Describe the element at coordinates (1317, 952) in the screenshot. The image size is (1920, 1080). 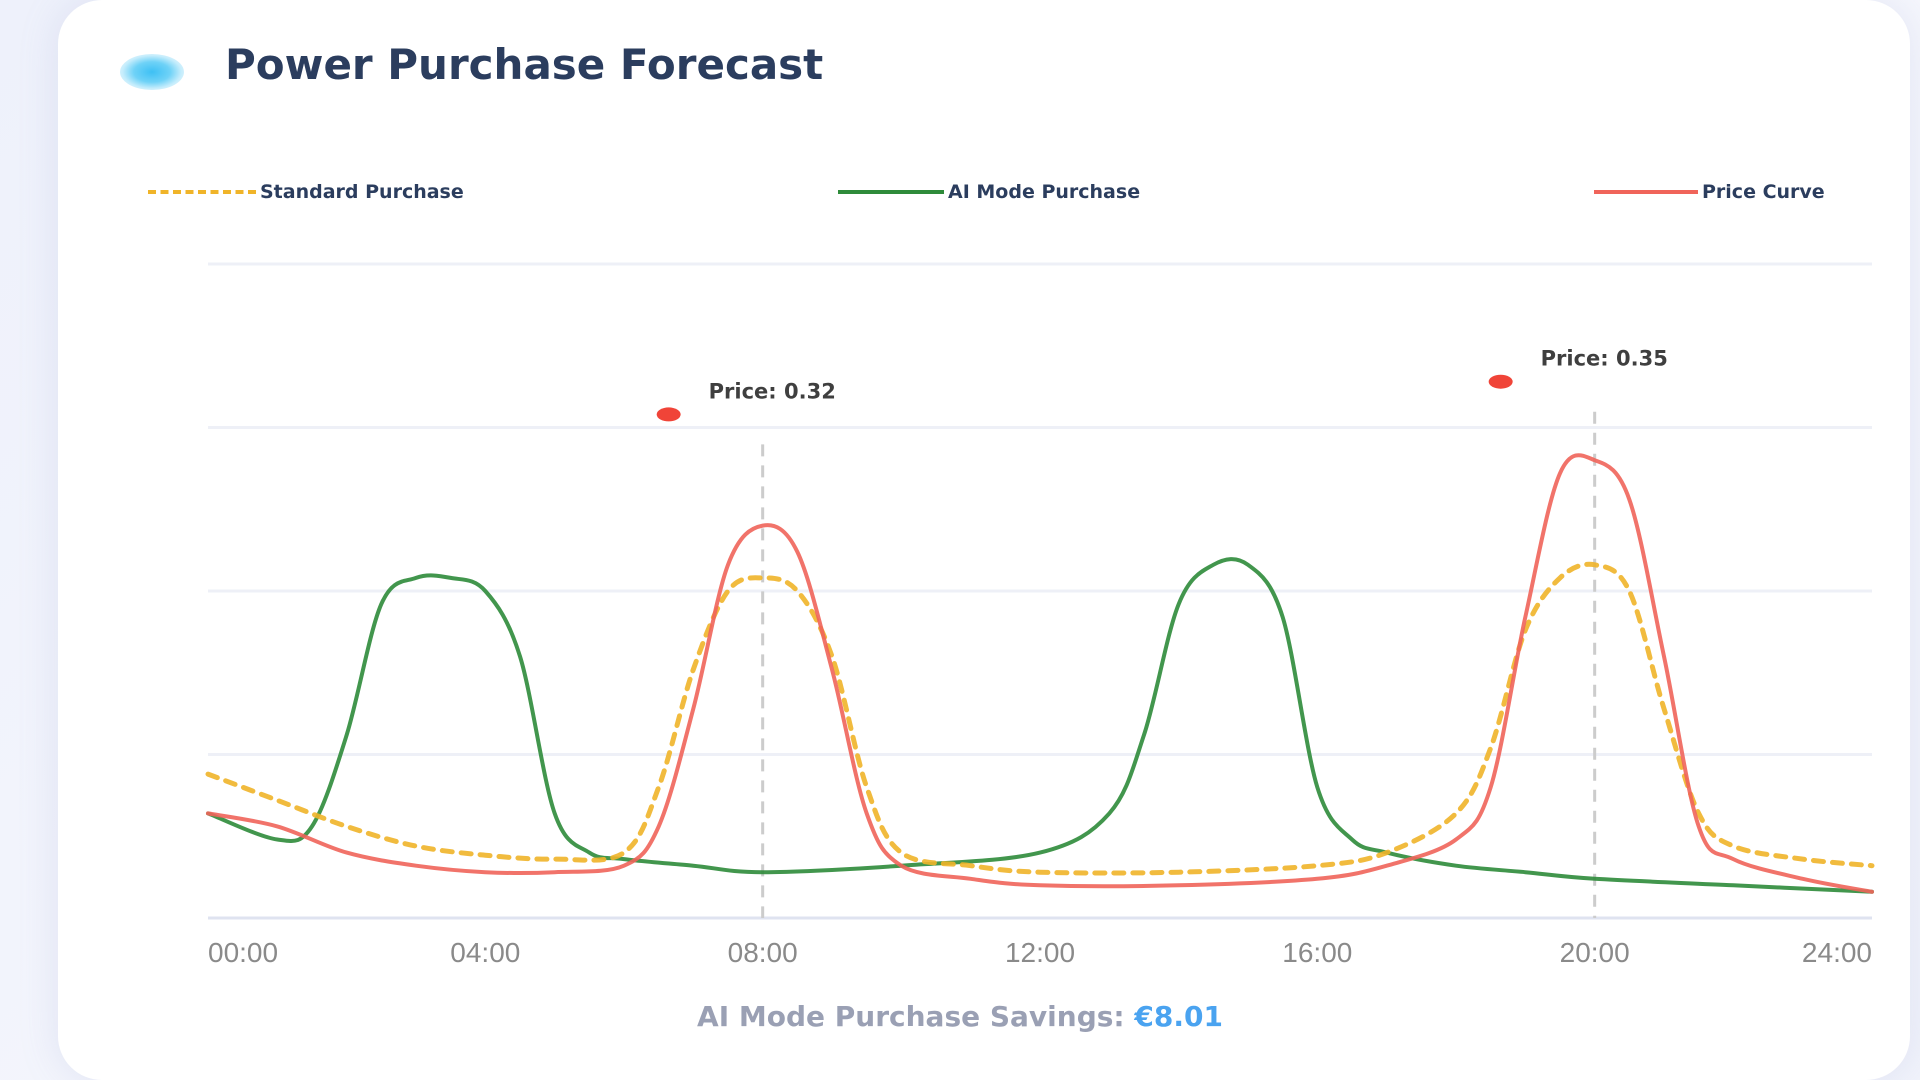
I see `x-tick-label: 16:00` at that location.